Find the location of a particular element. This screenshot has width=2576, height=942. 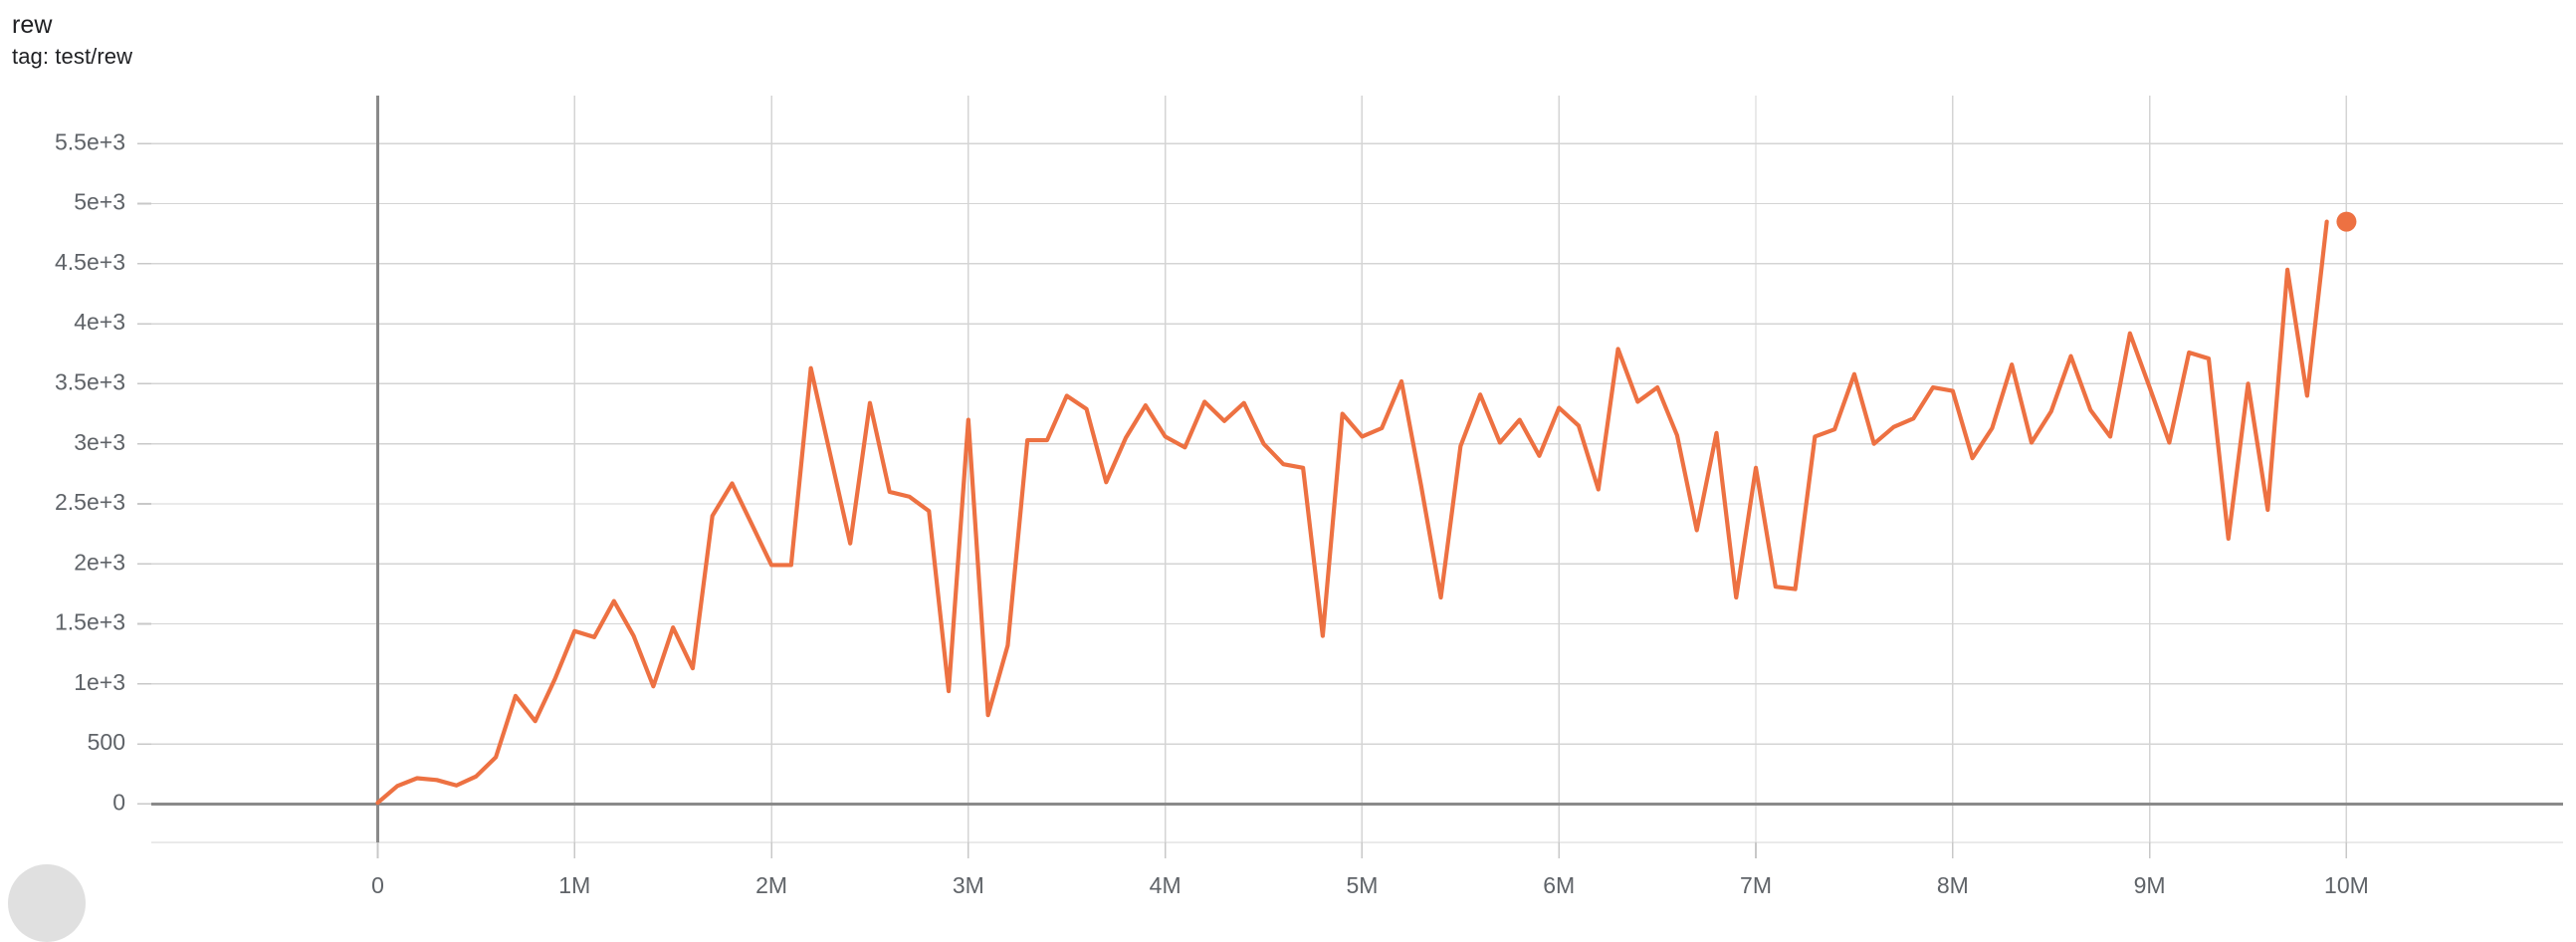

y-tick-label: 4.5e+3 is located at coordinates (90, 262).